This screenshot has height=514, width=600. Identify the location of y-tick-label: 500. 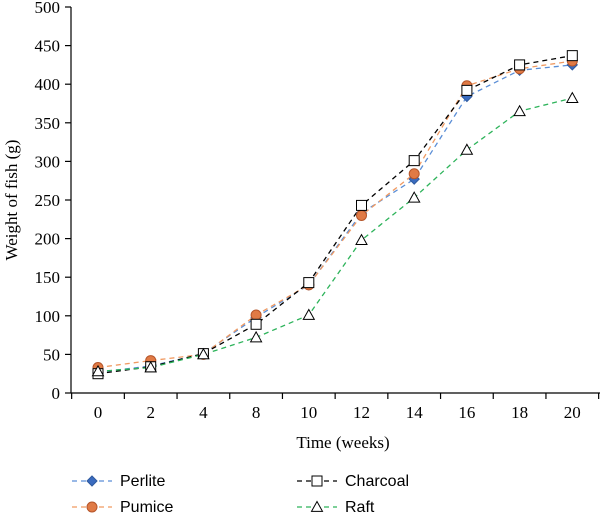
(48, 8).